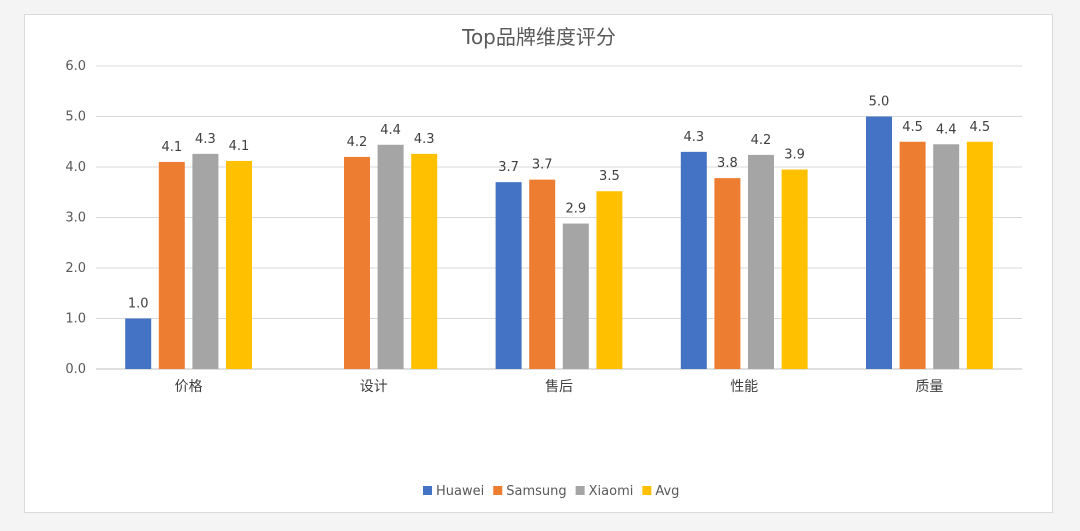  What do you see at coordinates (75, 268) in the screenshot?
I see `y-tick-label: 2.0` at bounding box center [75, 268].